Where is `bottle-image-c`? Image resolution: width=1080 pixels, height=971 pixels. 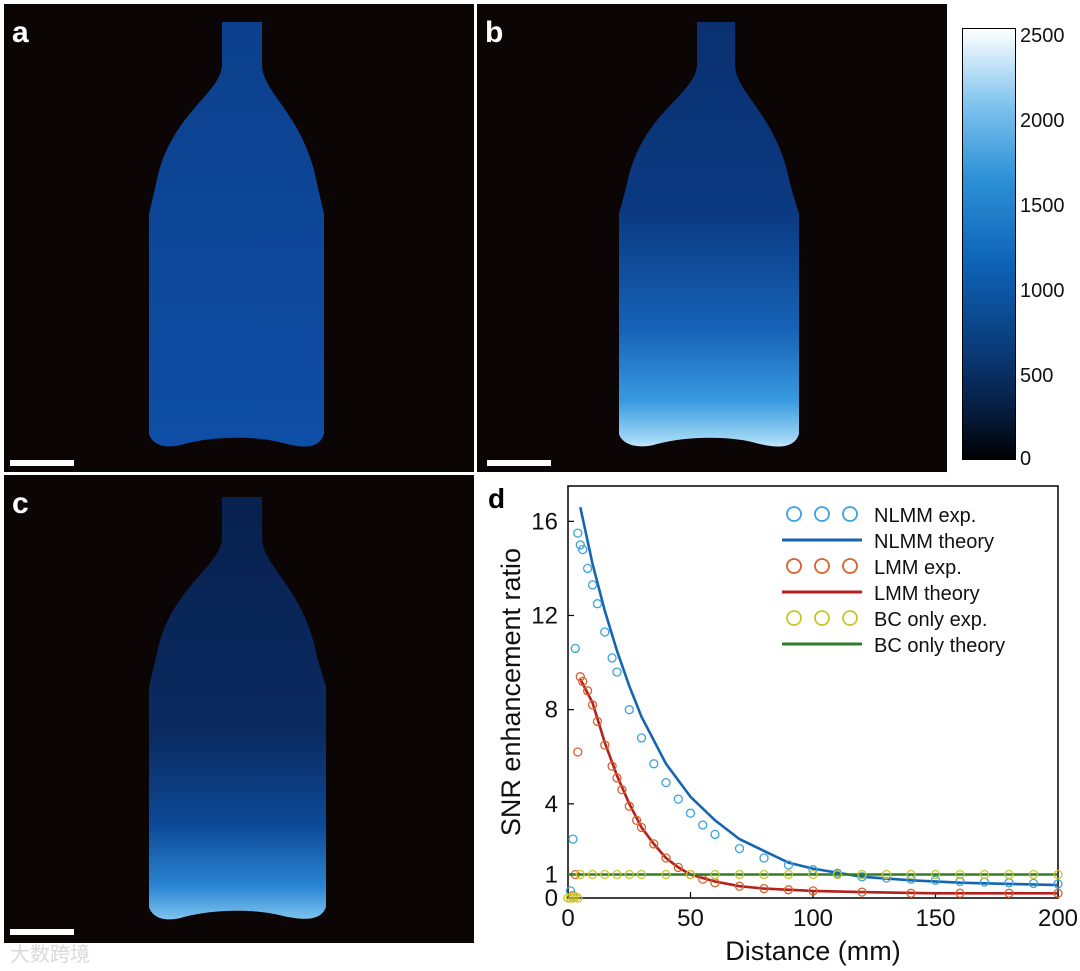 bottle-image-c is located at coordinates (237, 708).